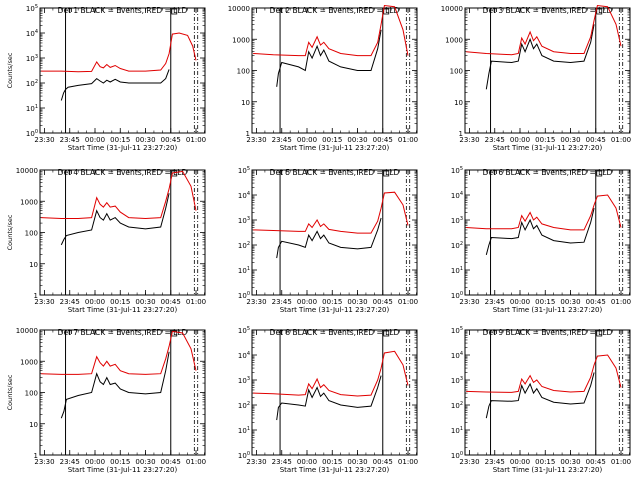  What do you see at coordinates (548, 172) in the screenshot?
I see `panel-title: Det 6 BLACK = Events, RED = LLD` at bounding box center [548, 172].